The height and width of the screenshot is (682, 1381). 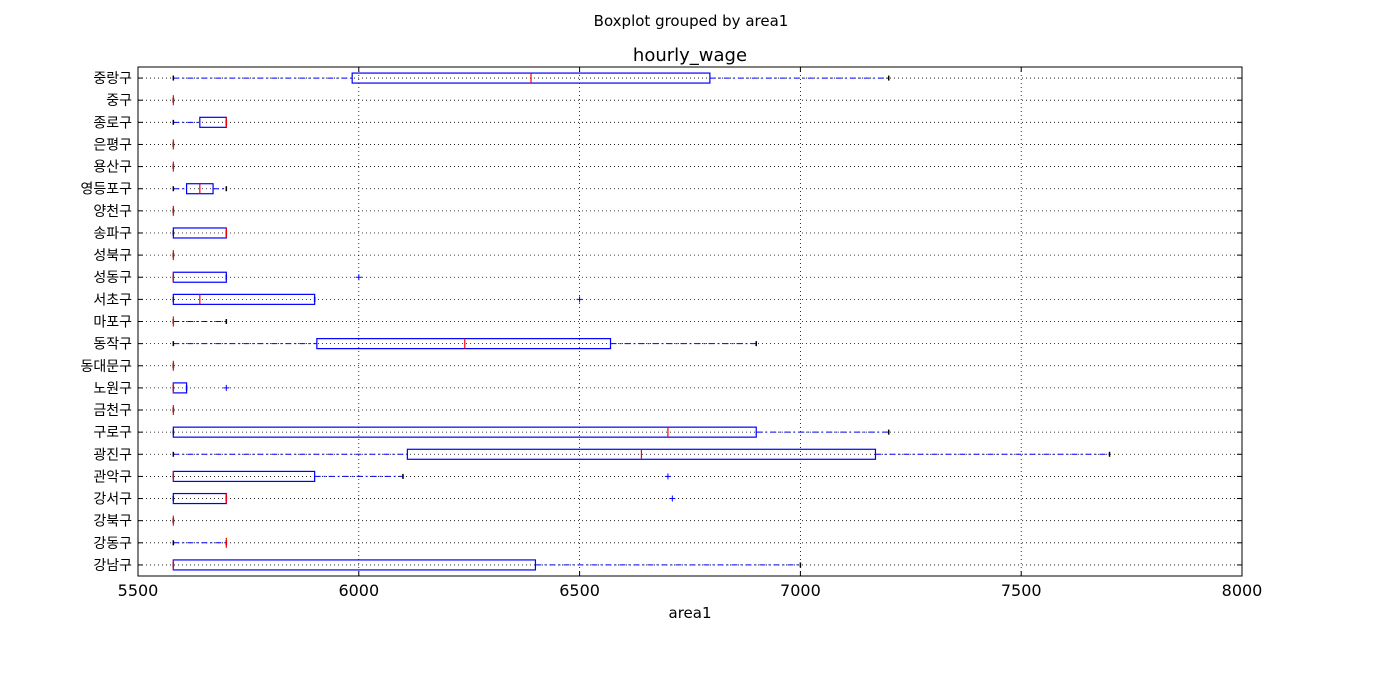 I want to click on y-tick-label: 영등포구, so click(x=106, y=190).